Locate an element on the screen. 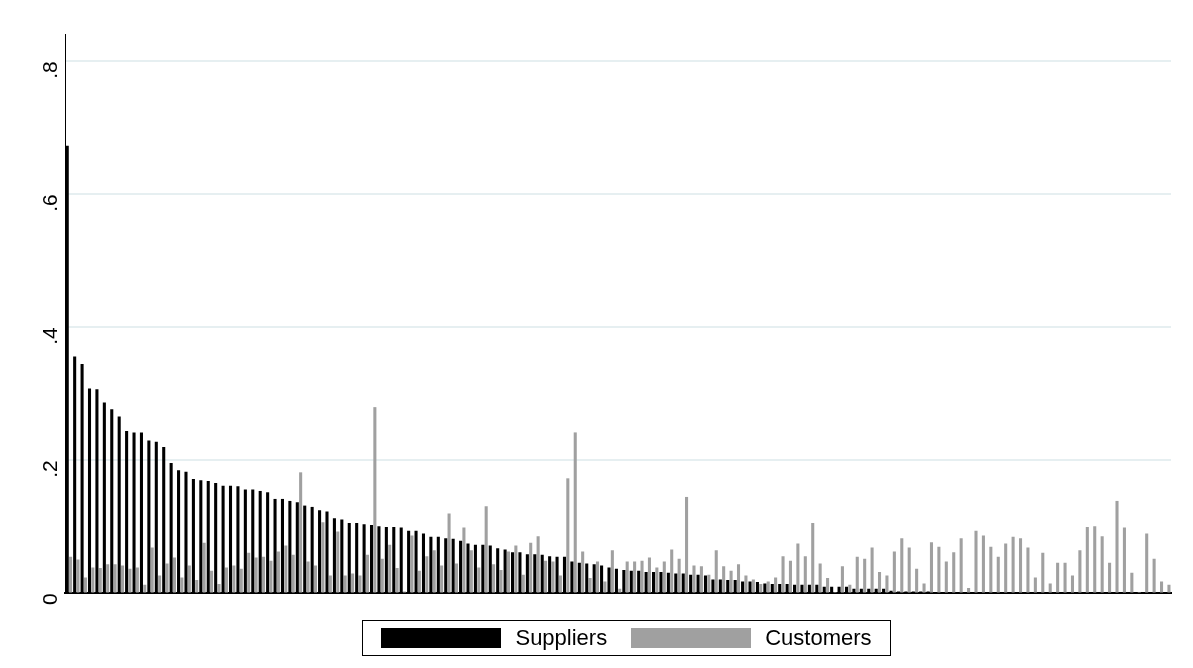 The width and height of the screenshot is (1193, 668). y-tick-label: .4 is located at coordinates (49, 335).